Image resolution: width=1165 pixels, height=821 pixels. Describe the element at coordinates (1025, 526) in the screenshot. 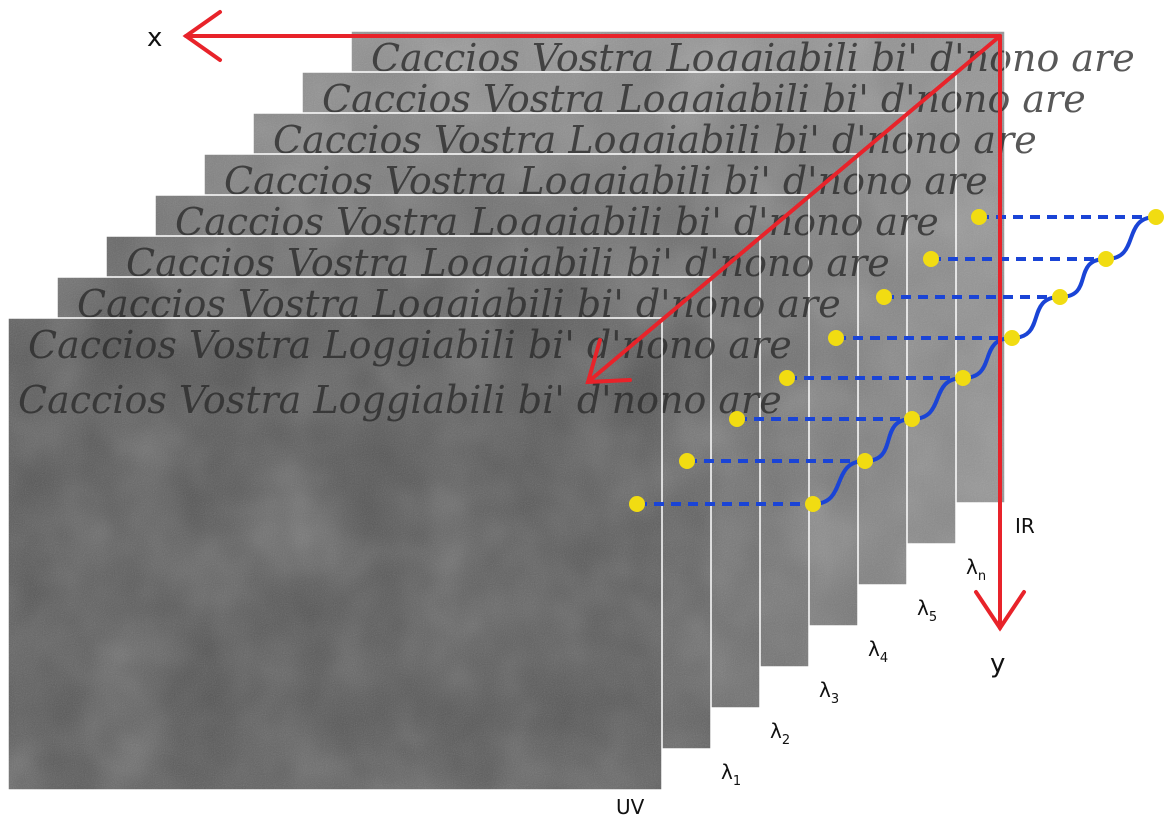

I see `band-label-ir: IR` at that location.